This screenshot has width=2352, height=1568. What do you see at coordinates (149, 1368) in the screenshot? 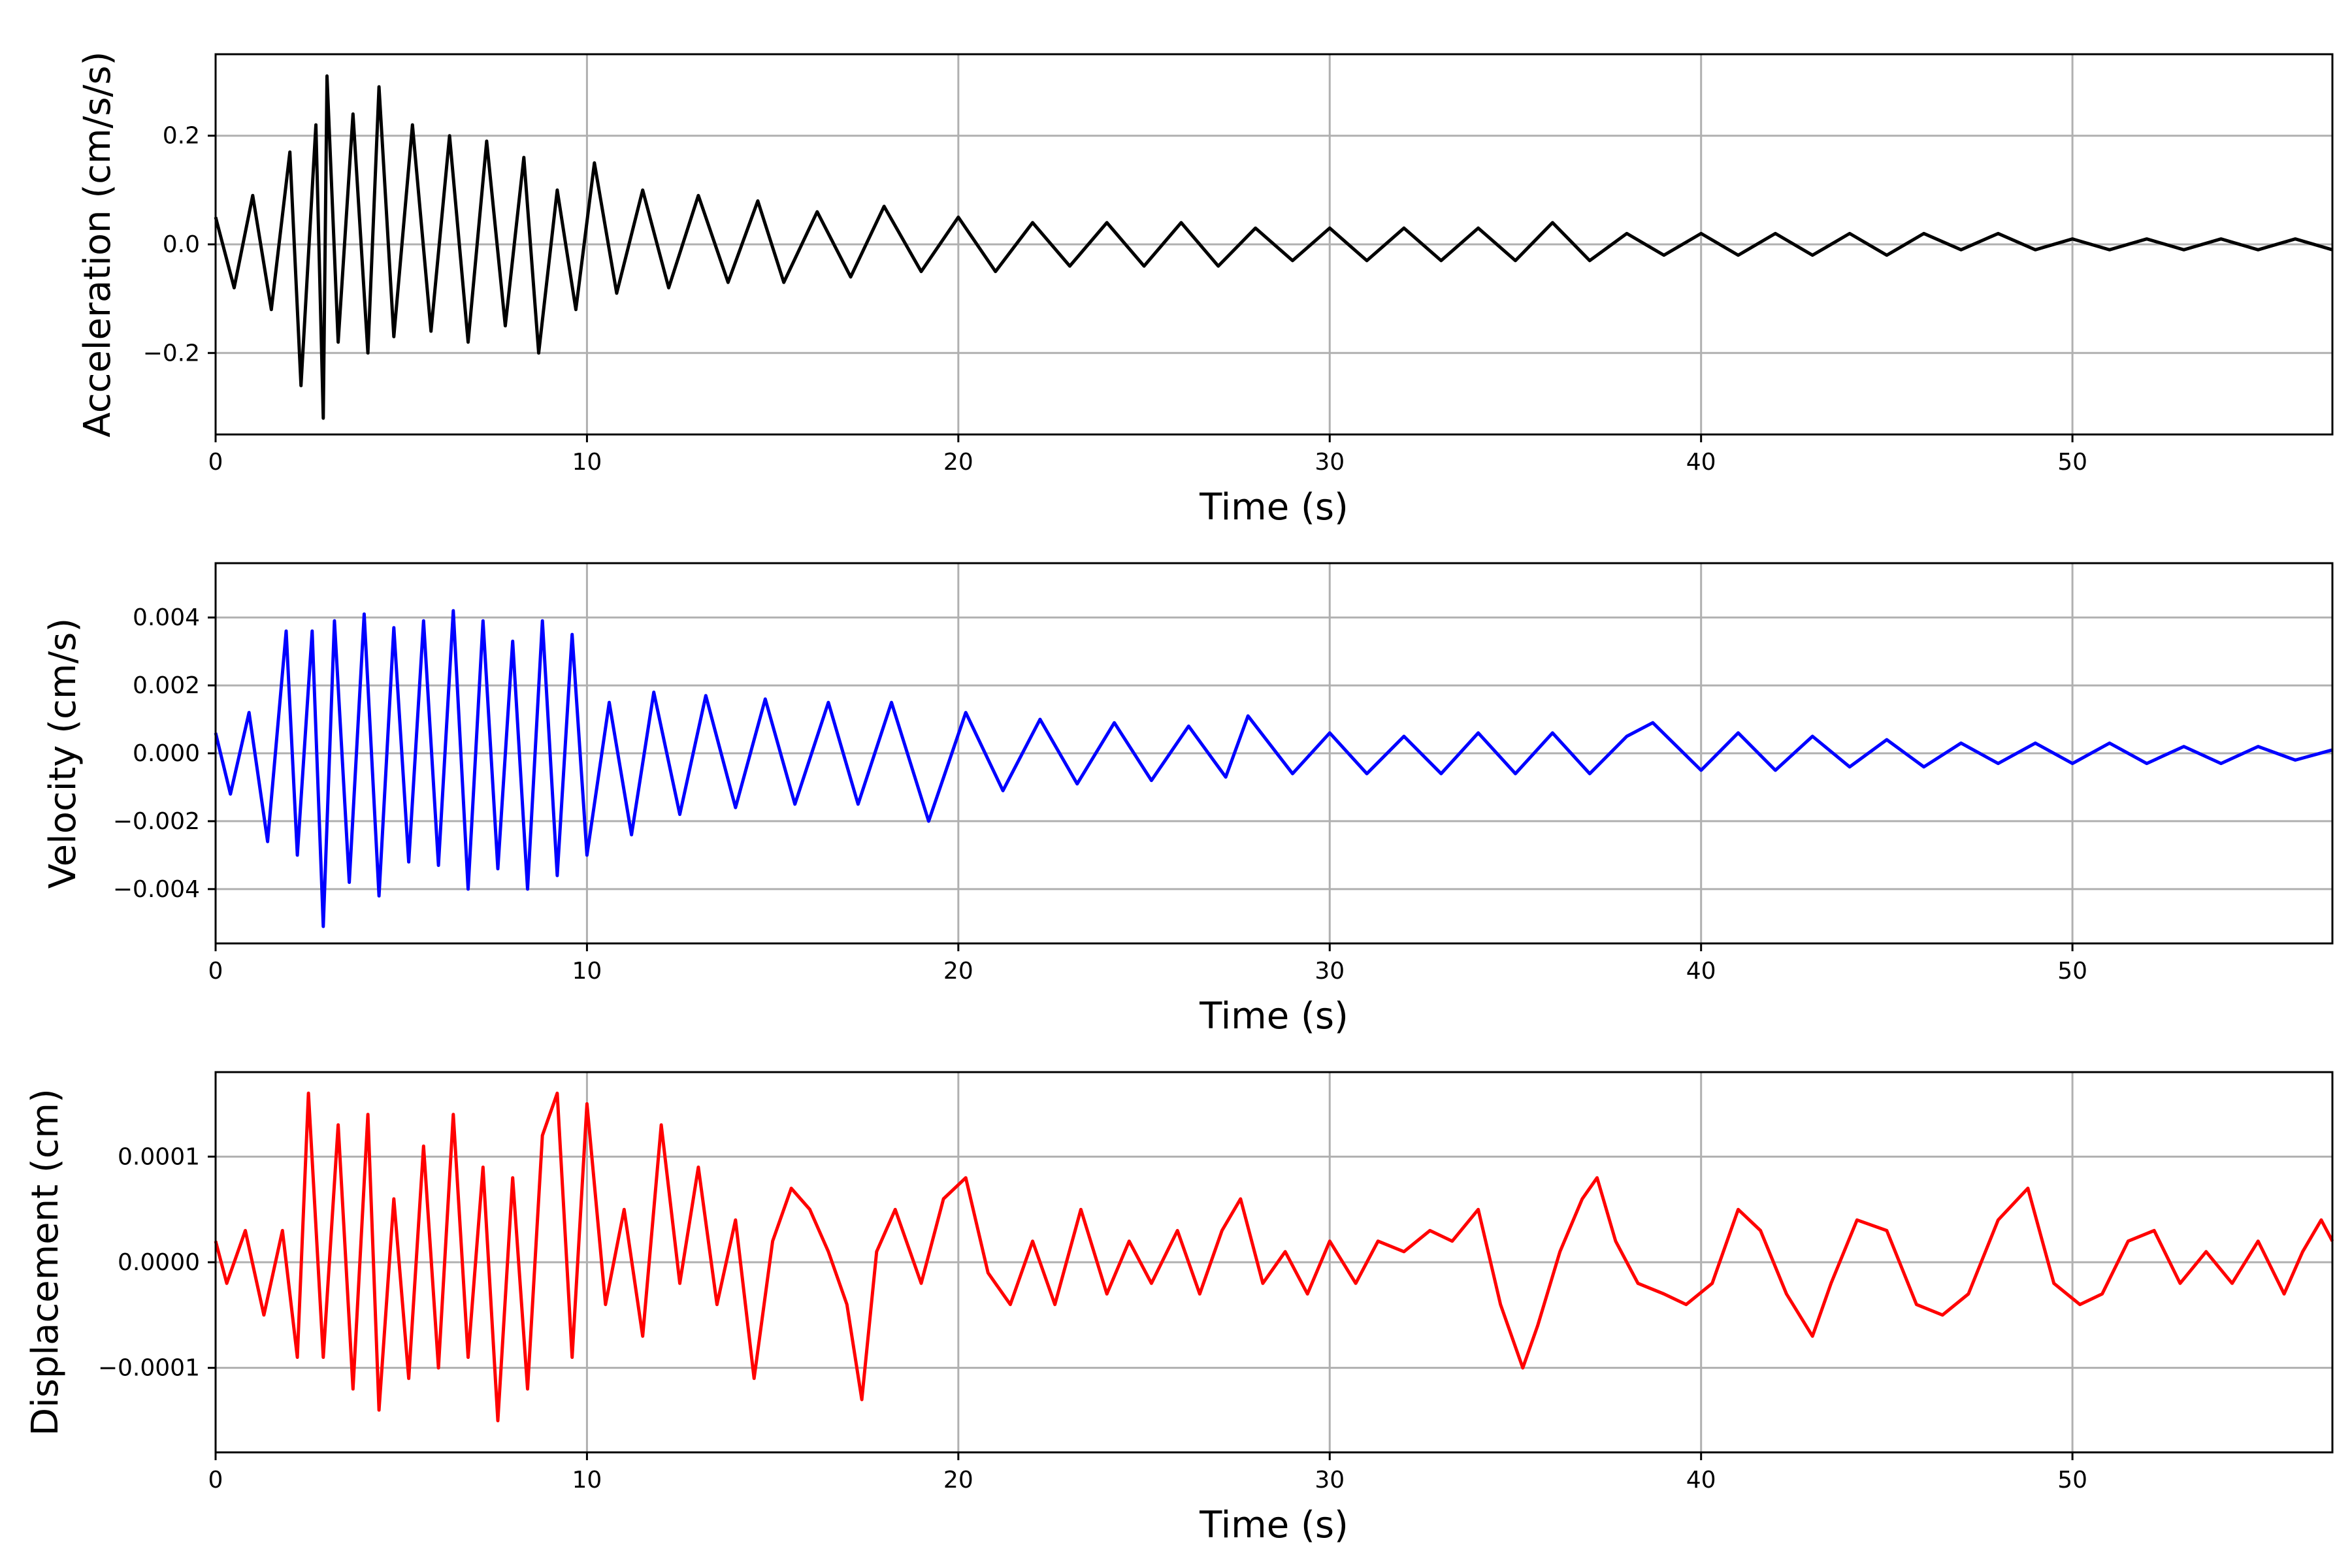
I see `displacement-y-tick-label: −0.0001` at bounding box center [149, 1368].